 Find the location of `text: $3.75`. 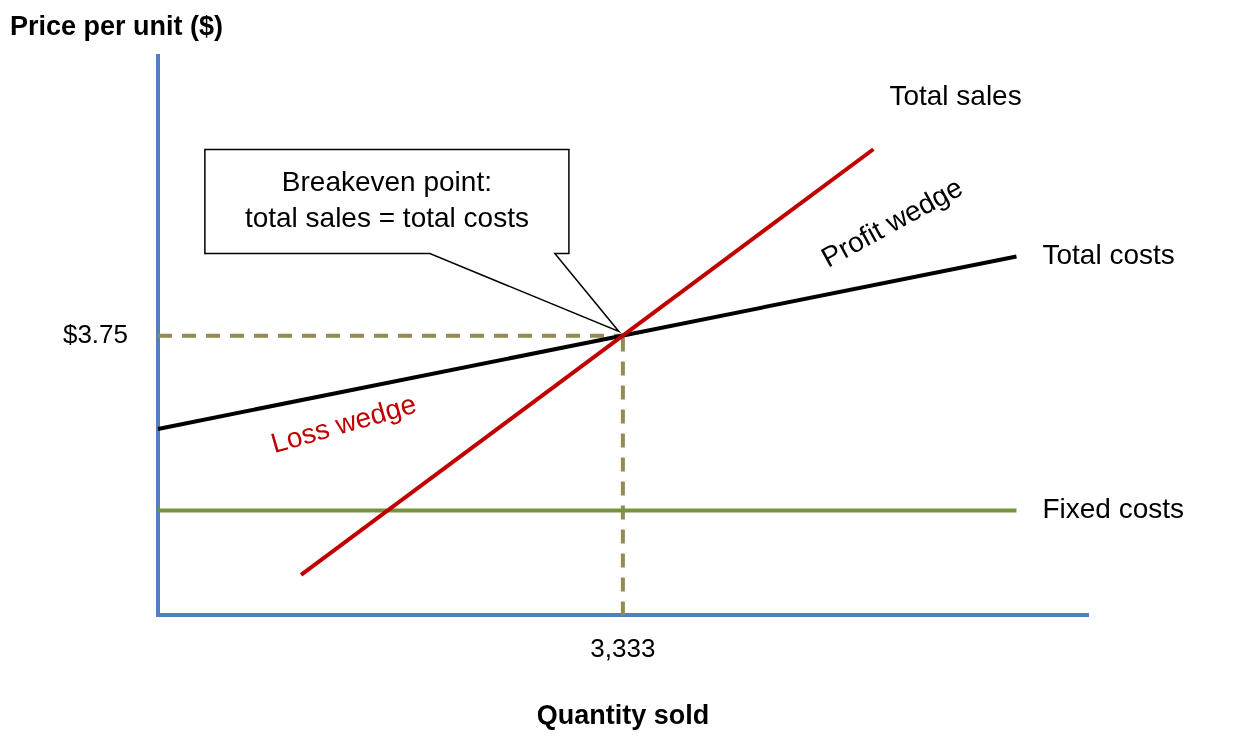

text: $3.75 is located at coordinates (95, 333).